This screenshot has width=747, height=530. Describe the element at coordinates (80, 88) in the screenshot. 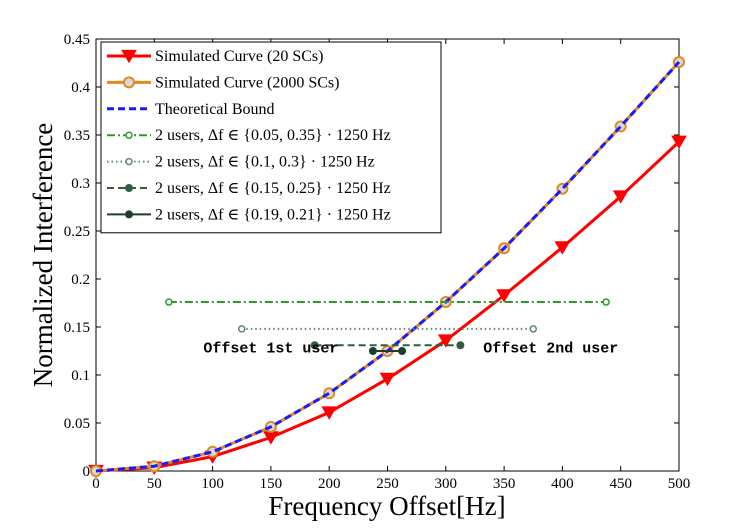

I see `y-tick-label: 0.4` at that location.